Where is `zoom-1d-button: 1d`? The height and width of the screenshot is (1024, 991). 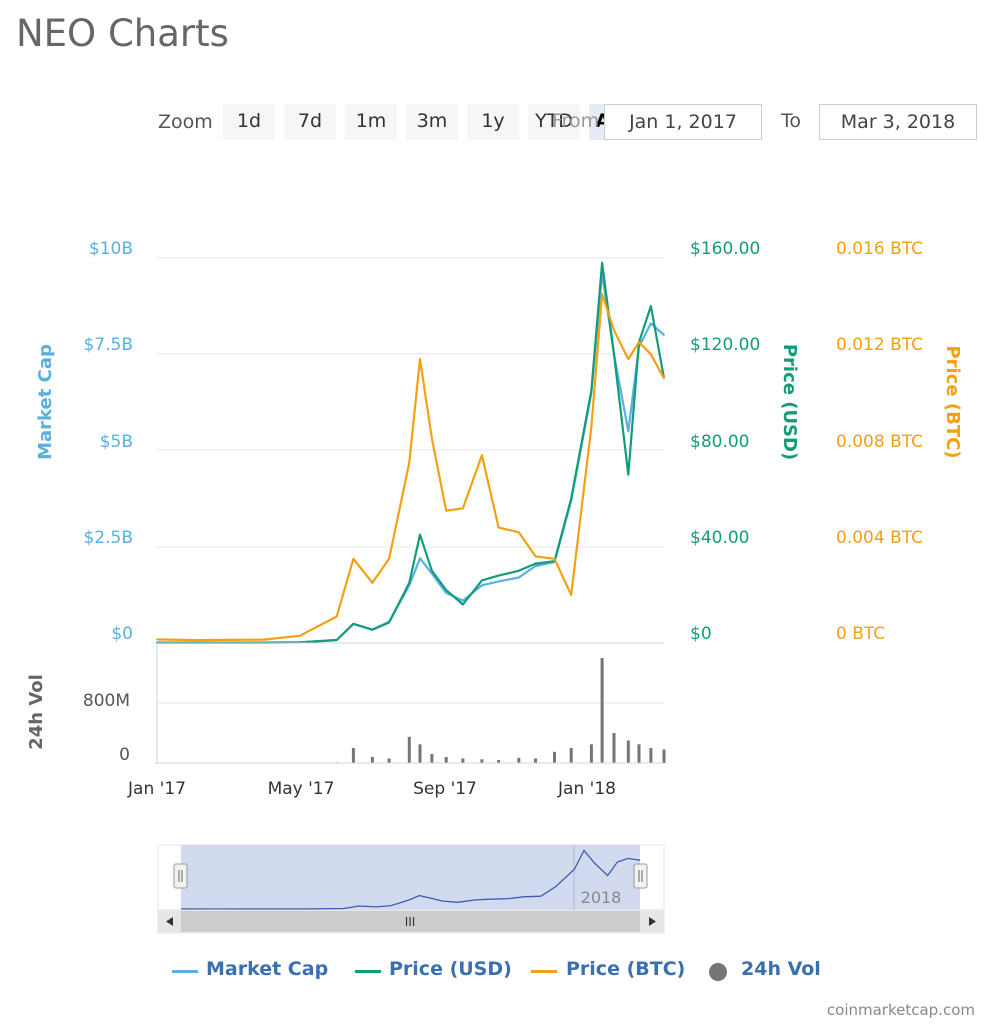
zoom-1d-button: 1d is located at coordinates (249, 122).